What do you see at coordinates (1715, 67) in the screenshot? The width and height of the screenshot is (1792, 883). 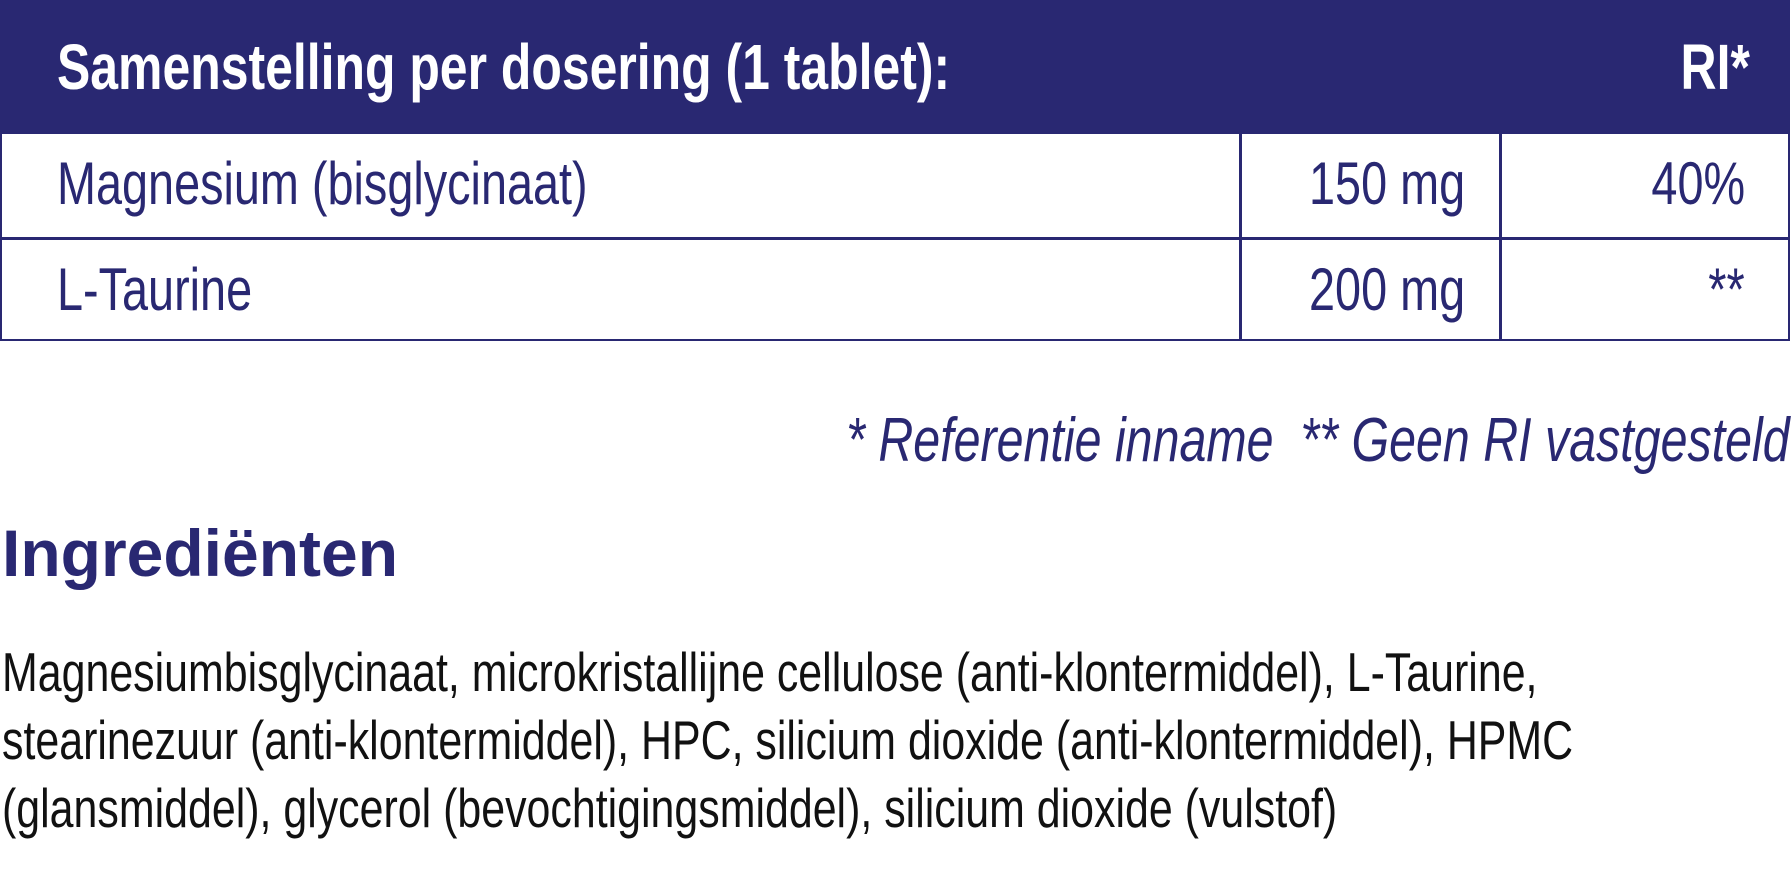 I see `ri-column-header: RI*` at bounding box center [1715, 67].